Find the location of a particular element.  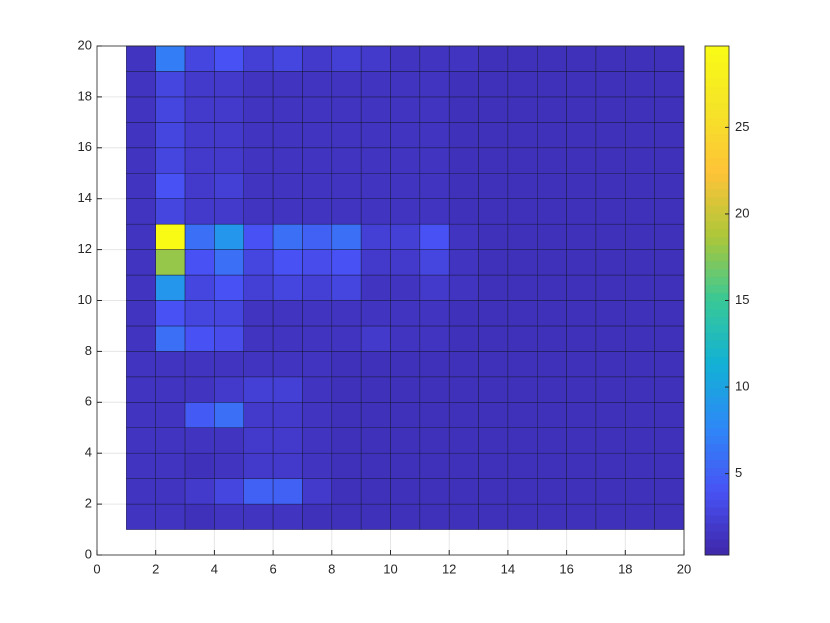

y-tick-label: 10 is located at coordinates (85, 299).